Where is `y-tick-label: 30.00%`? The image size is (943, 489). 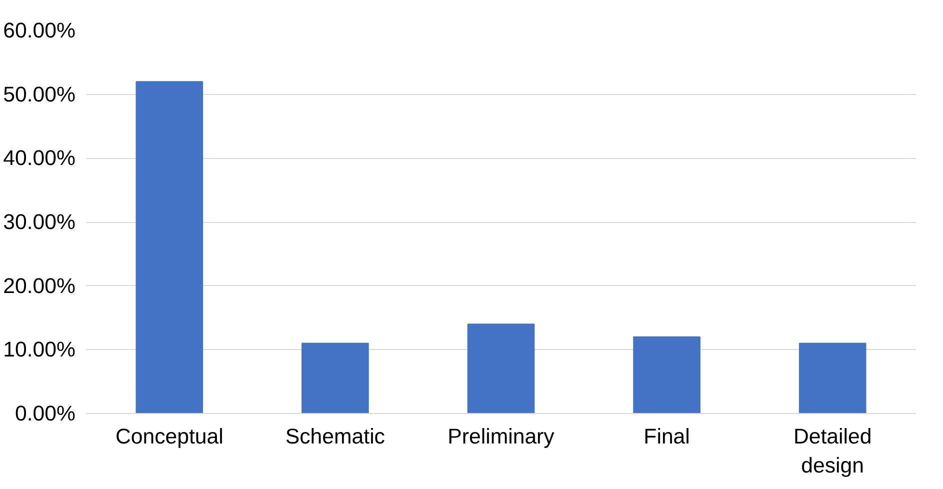 y-tick-label: 30.00% is located at coordinates (39, 222).